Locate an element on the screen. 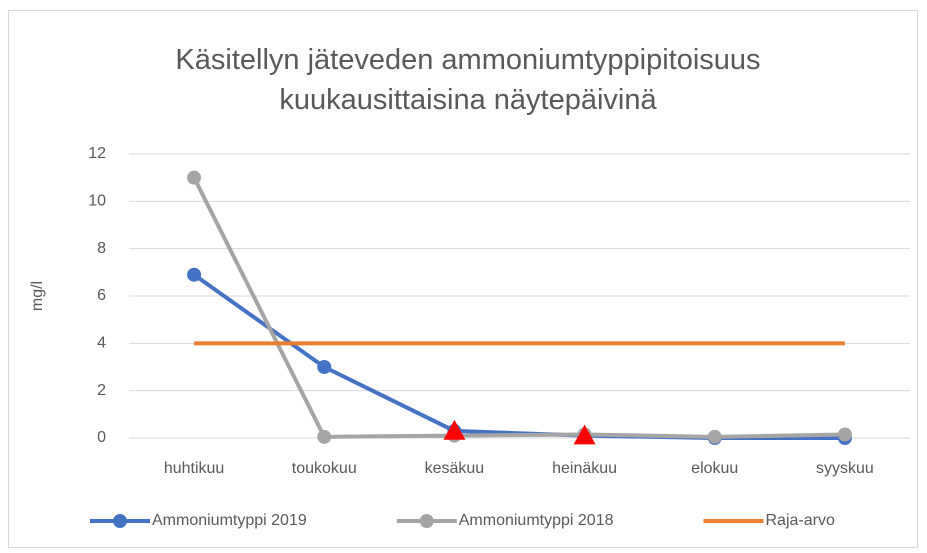 The image size is (927, 553). x-tick-label: elokuu is located at coordinates (714, 468).